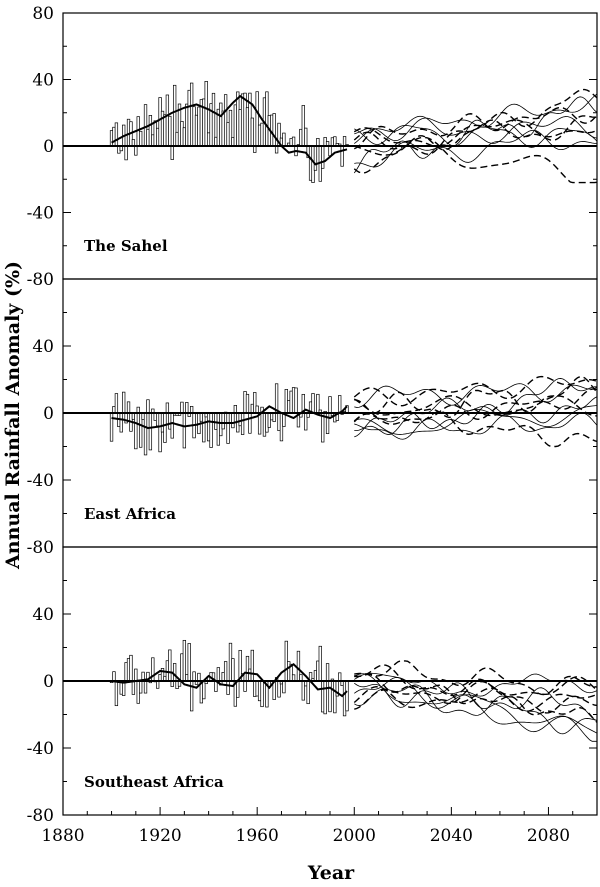  I want to click on y-tick-label: 80, so click(43, 14).